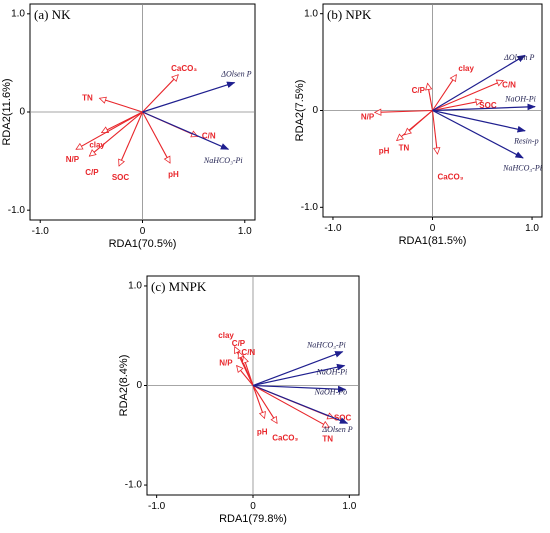  What do you see at coordinates (525, 140) in the screenshot?
I see `p-vector-label: Resin-p` at bounding box center [525, 140].